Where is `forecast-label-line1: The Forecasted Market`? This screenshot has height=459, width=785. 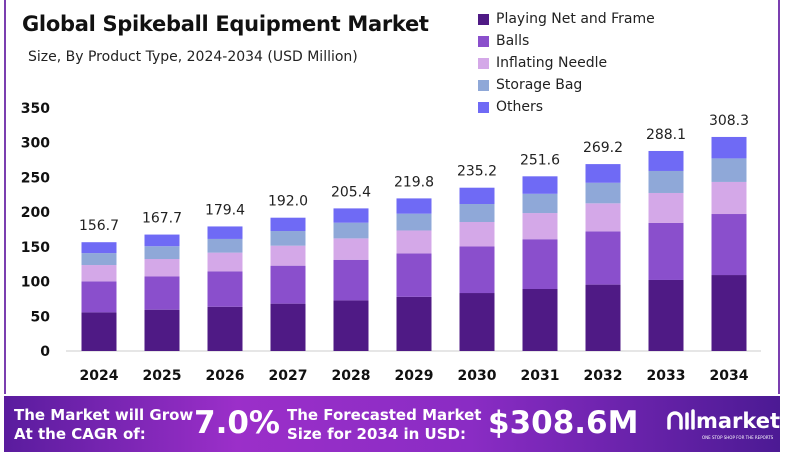
forecast-label-line1: The Forecasted Market is located at coordinates (384, 415).